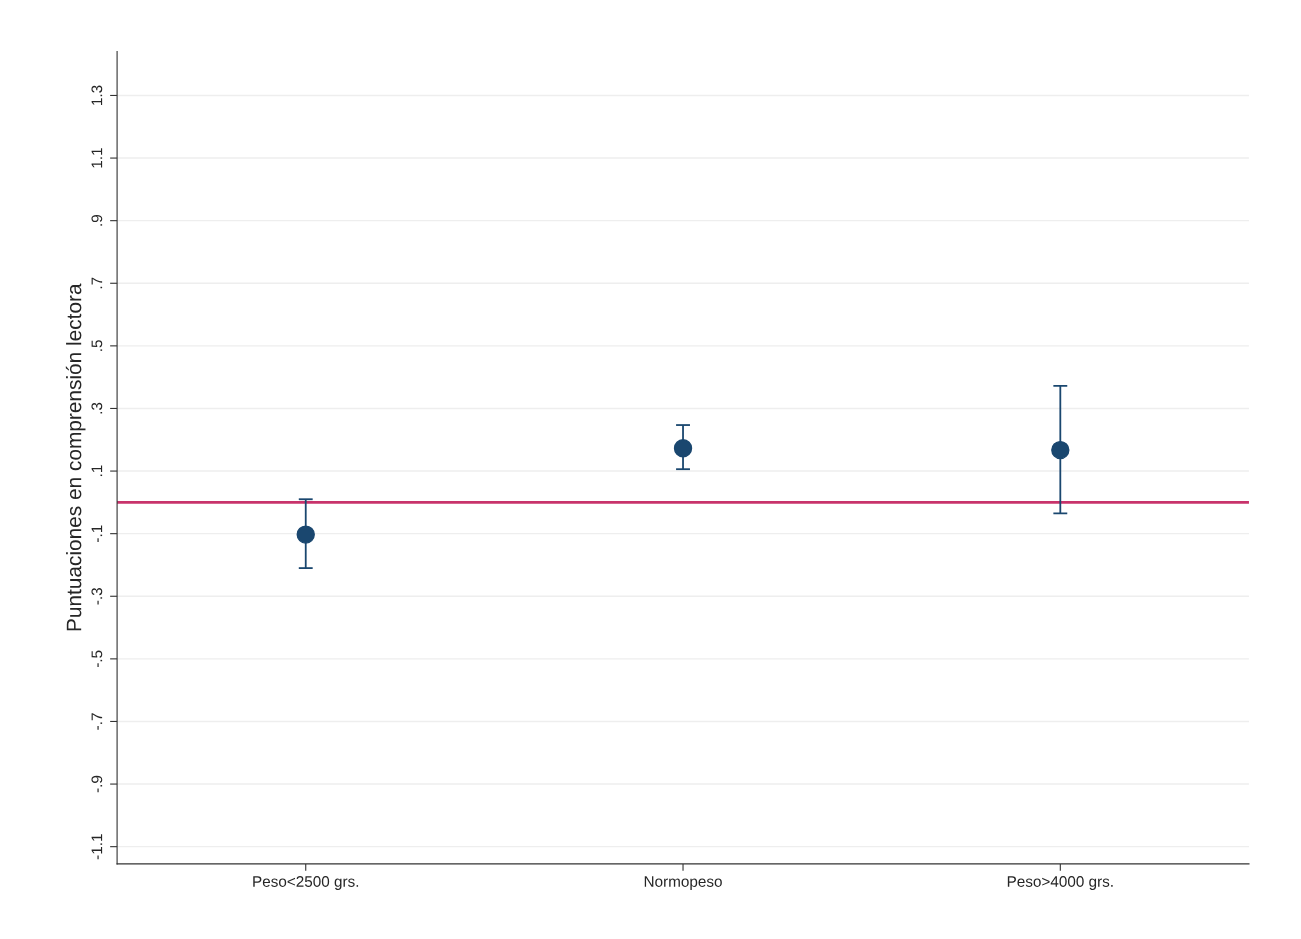 This screenshot has height=939, width=1301. What do you see at coordinates (97, 721) in the screenshot?
I see `y-tick-label: -.7` at bounding box center [97, 721].